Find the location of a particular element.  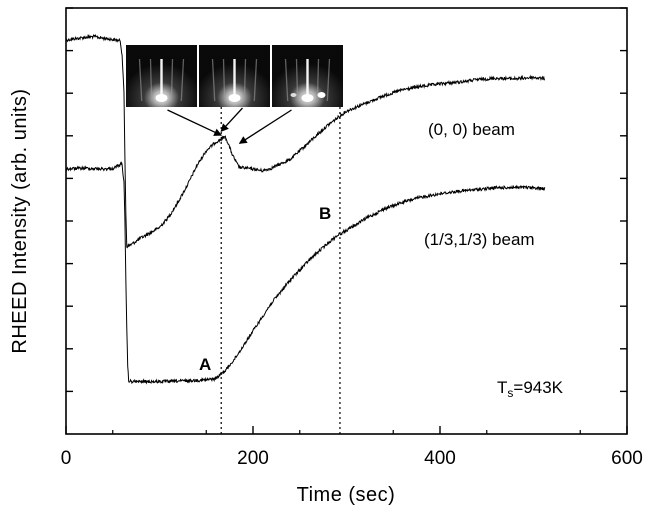

x-tick-label-3: 600 is located at coordinates (627, 458).